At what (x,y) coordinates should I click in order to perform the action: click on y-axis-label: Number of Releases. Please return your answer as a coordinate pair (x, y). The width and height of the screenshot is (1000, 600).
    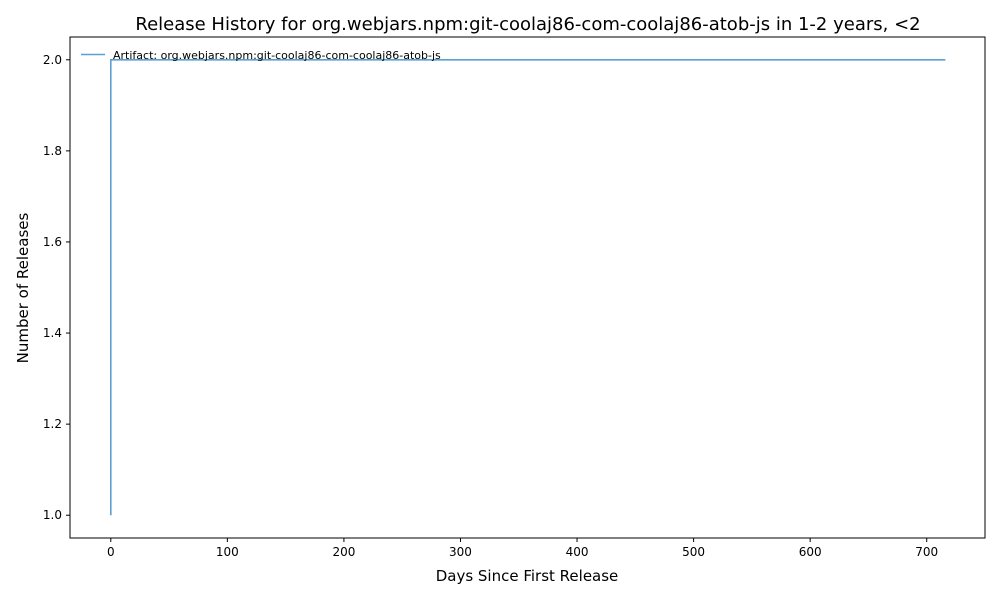
    Looking at the image, I should click on (23, 287).